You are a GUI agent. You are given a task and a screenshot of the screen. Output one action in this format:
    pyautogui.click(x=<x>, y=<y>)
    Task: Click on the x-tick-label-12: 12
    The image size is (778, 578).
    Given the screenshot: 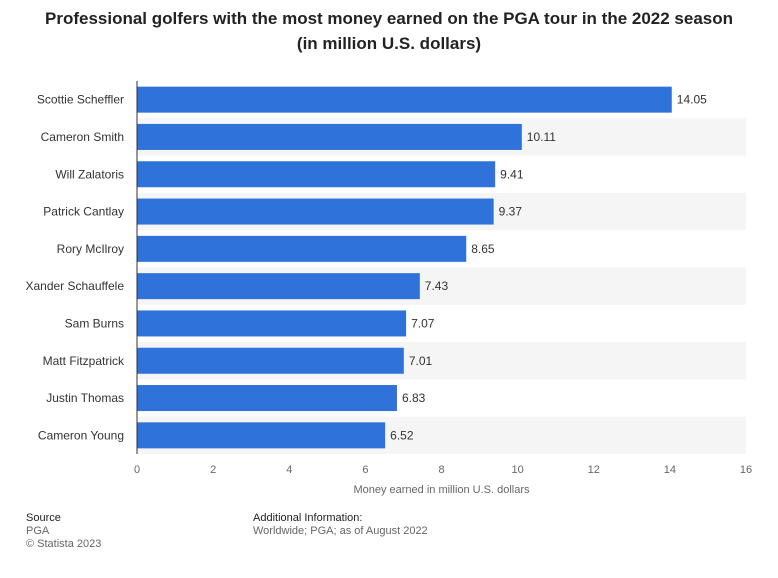 What is the action you would take?
    pyautogui.click(x=594, y=470)
    